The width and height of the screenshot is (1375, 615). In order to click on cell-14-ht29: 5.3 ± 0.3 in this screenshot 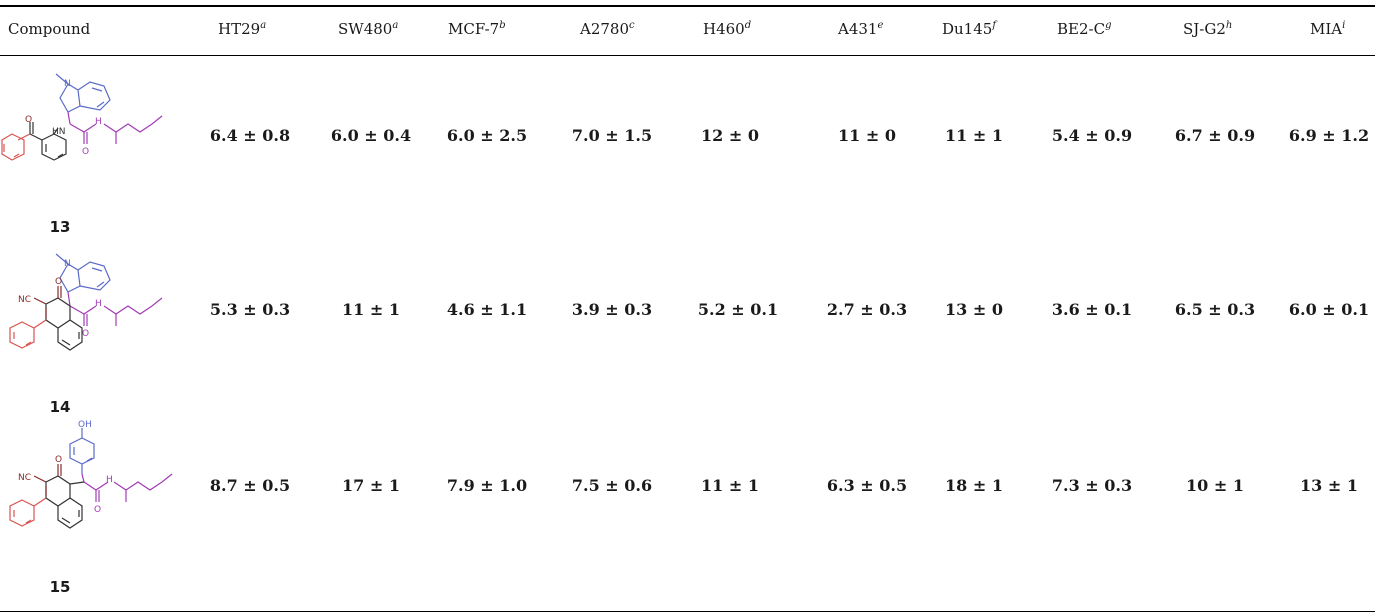, I will do `click(250, 309)`.